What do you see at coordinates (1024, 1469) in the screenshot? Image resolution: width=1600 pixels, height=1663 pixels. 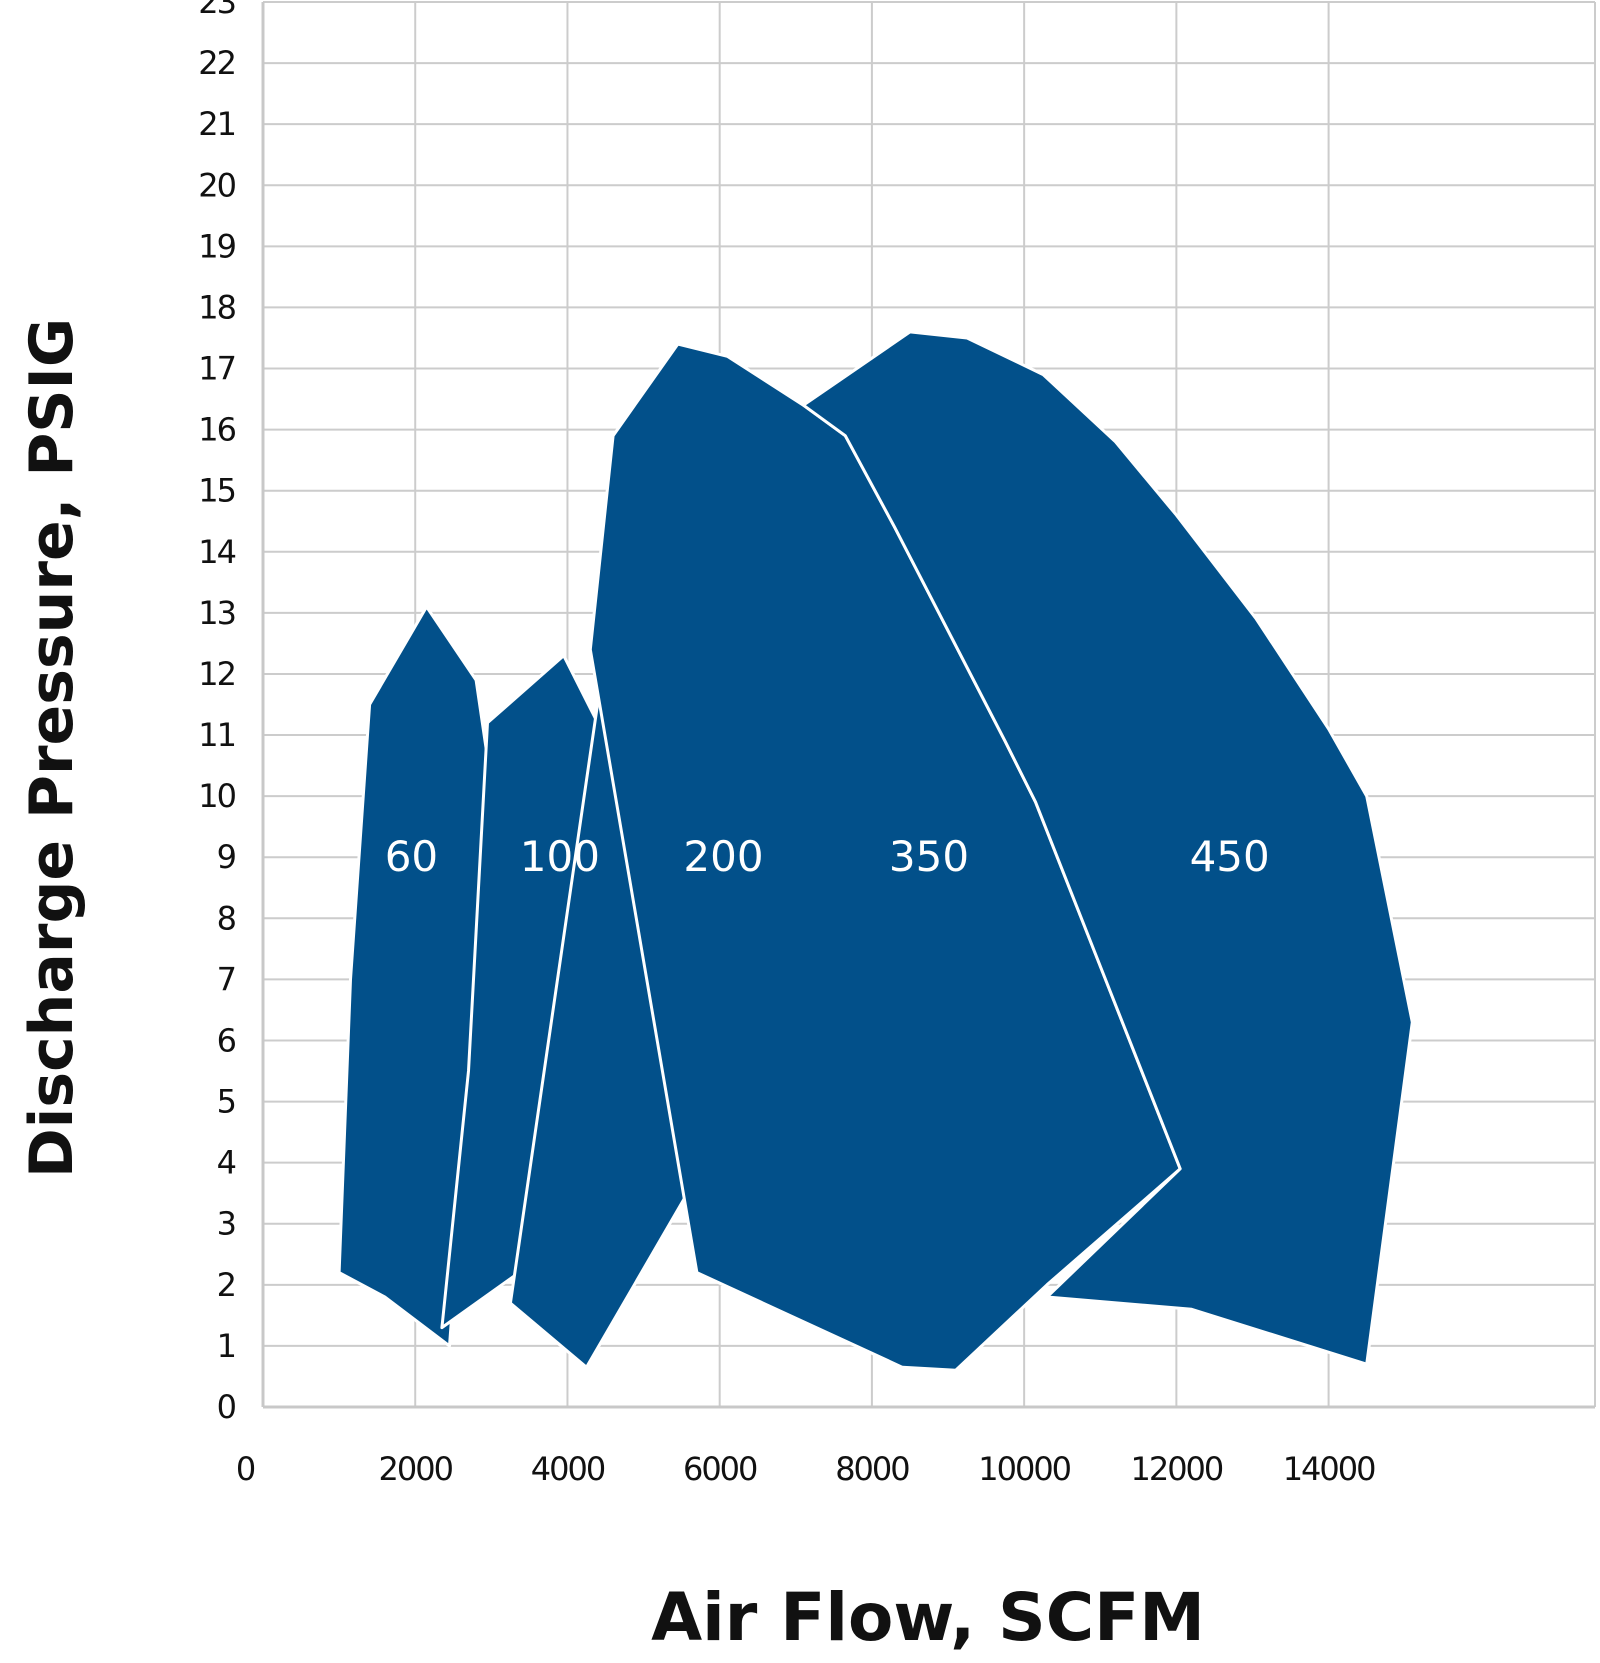 I see `x-tick-label: 10000` at bounding box center [1024, 1469].